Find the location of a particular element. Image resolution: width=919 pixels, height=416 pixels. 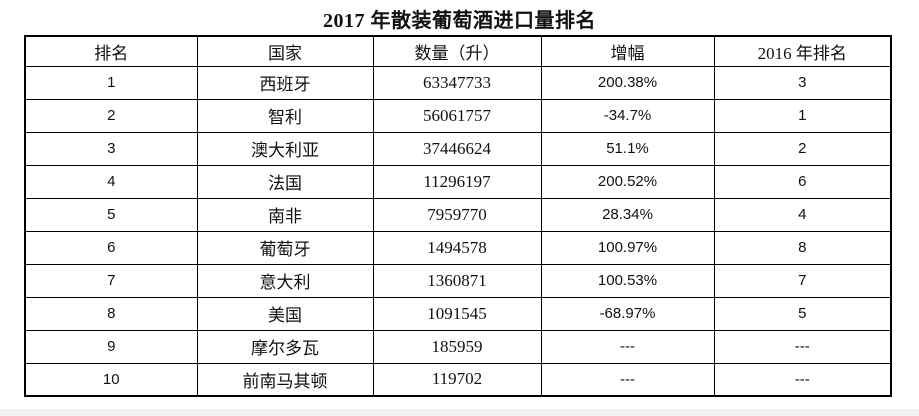

quantity-cell: 1091545 is located at coordinates (457, 313).